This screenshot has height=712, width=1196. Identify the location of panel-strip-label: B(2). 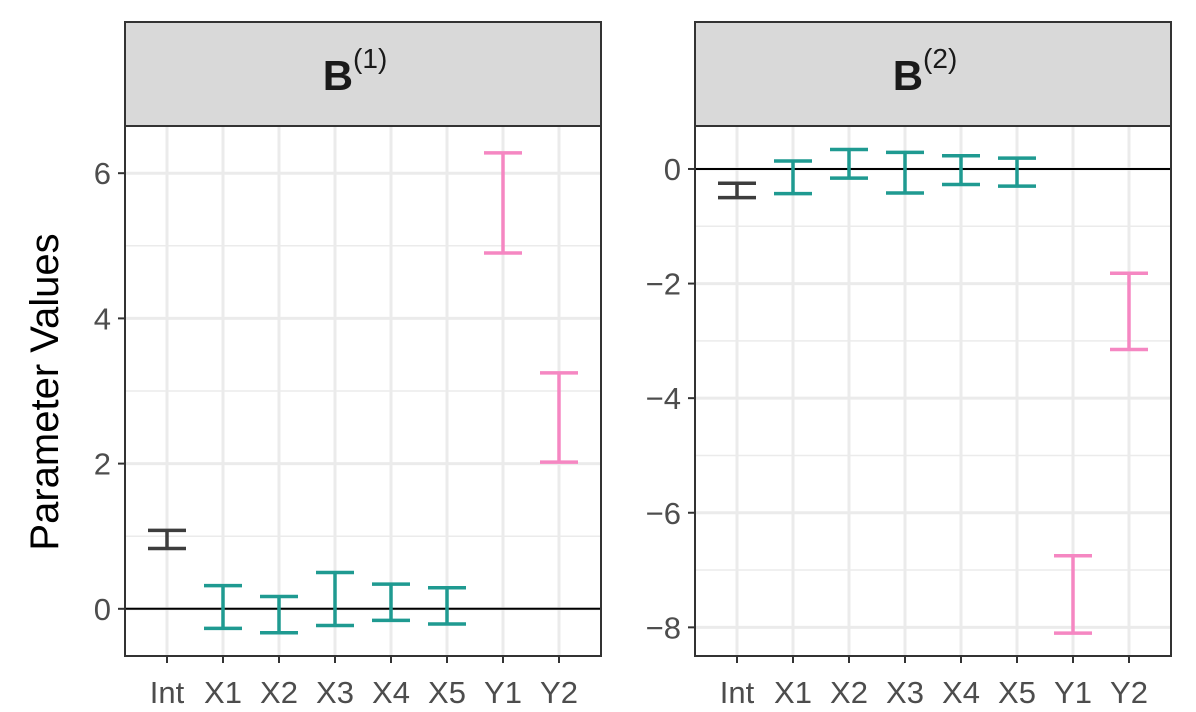
(925, 71).